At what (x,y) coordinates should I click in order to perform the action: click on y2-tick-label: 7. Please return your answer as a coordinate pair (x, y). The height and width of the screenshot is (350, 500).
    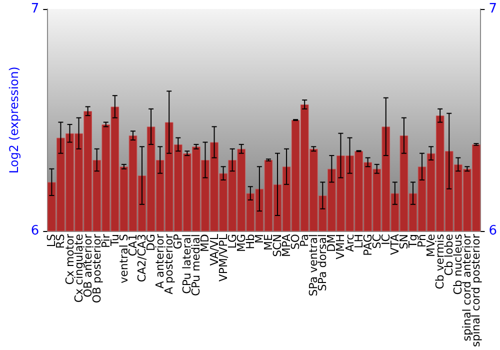
    Looking at the image, I should click on (493, 9).